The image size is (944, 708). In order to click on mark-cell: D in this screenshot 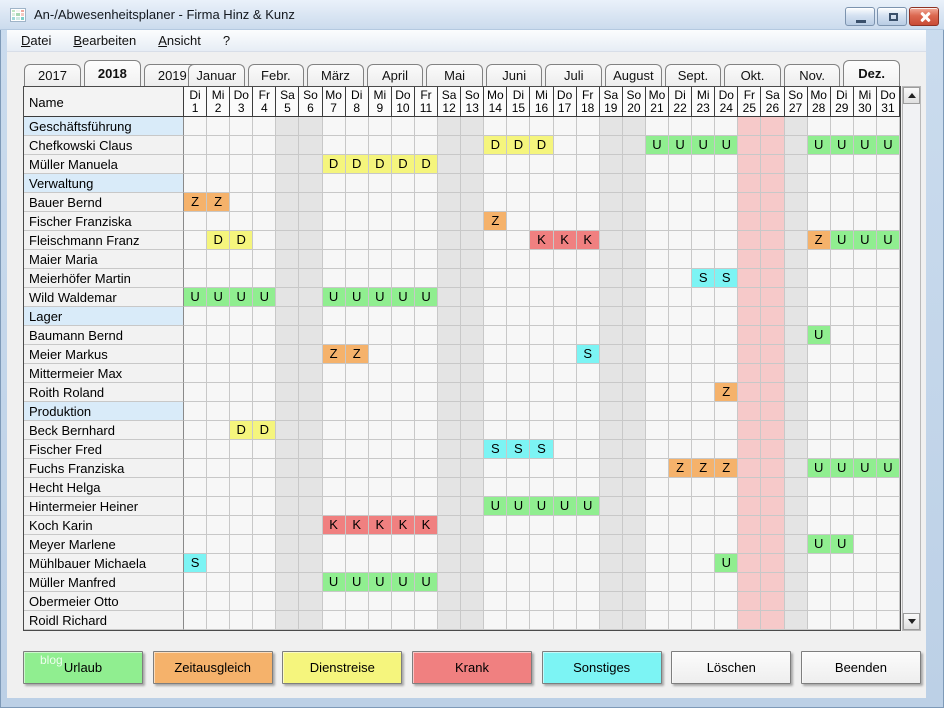, I will do `click(357, 164)`.